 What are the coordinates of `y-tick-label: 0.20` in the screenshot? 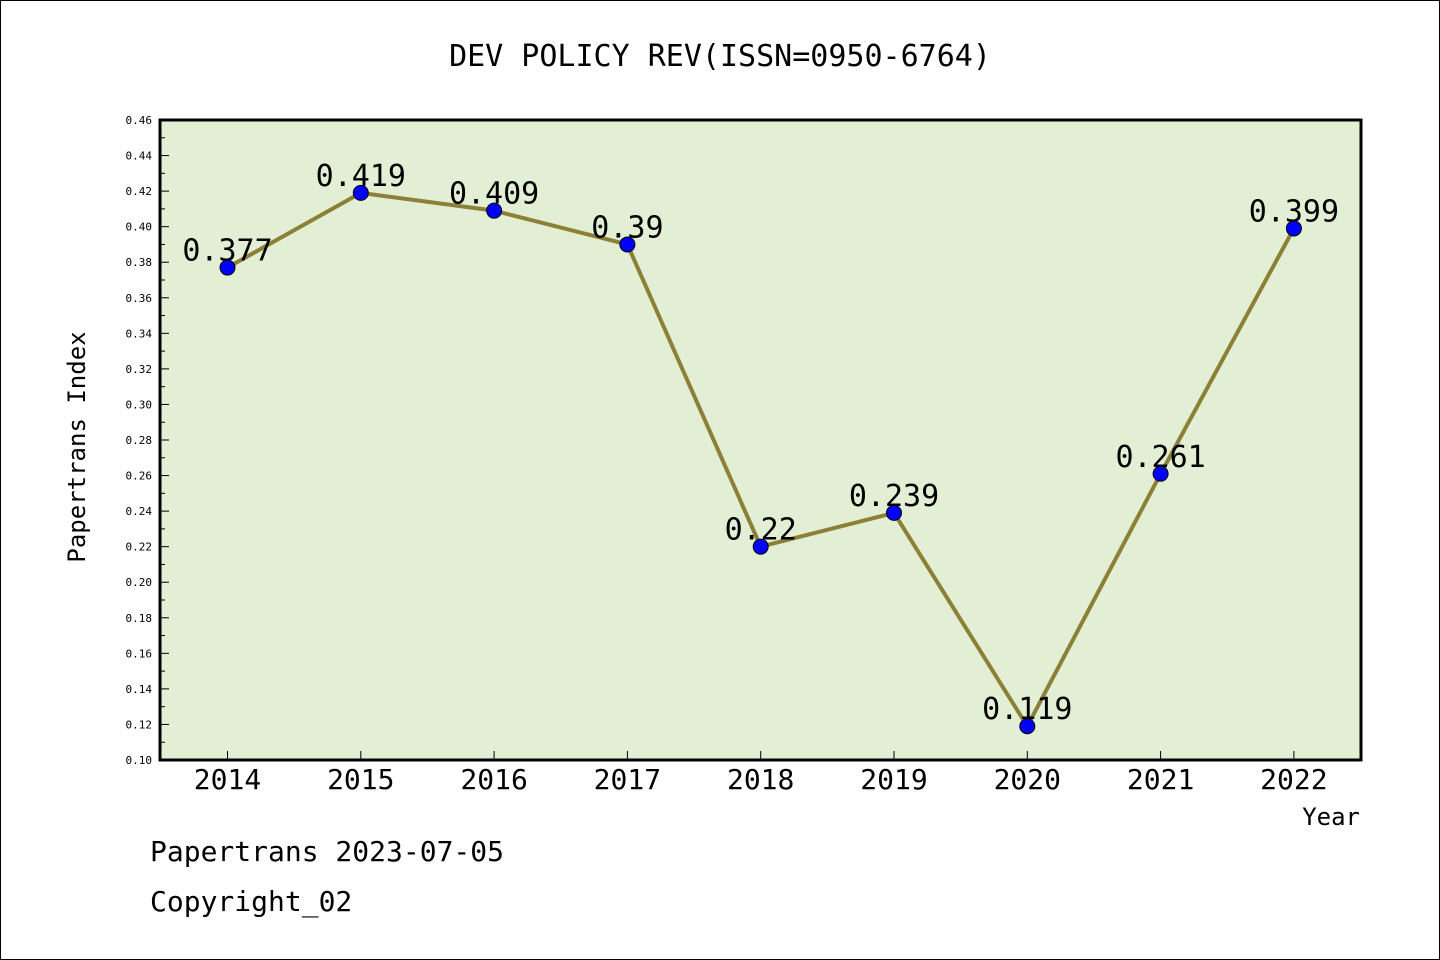 It's located at (139, 582).